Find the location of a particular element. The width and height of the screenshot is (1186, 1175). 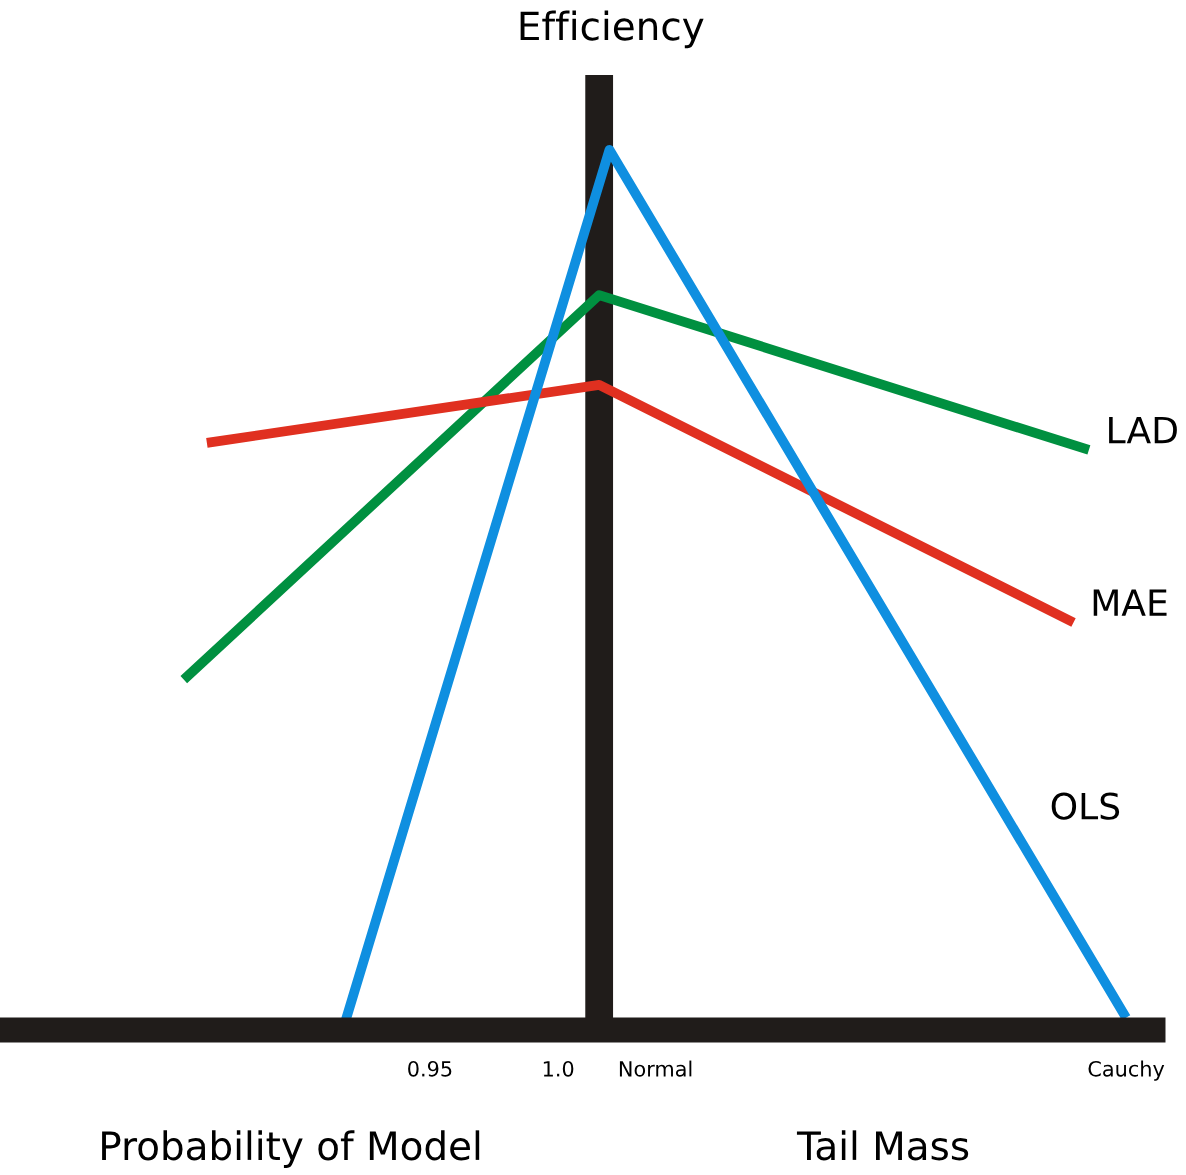

text: Probability of Model is located at coordinates (291, 1149).